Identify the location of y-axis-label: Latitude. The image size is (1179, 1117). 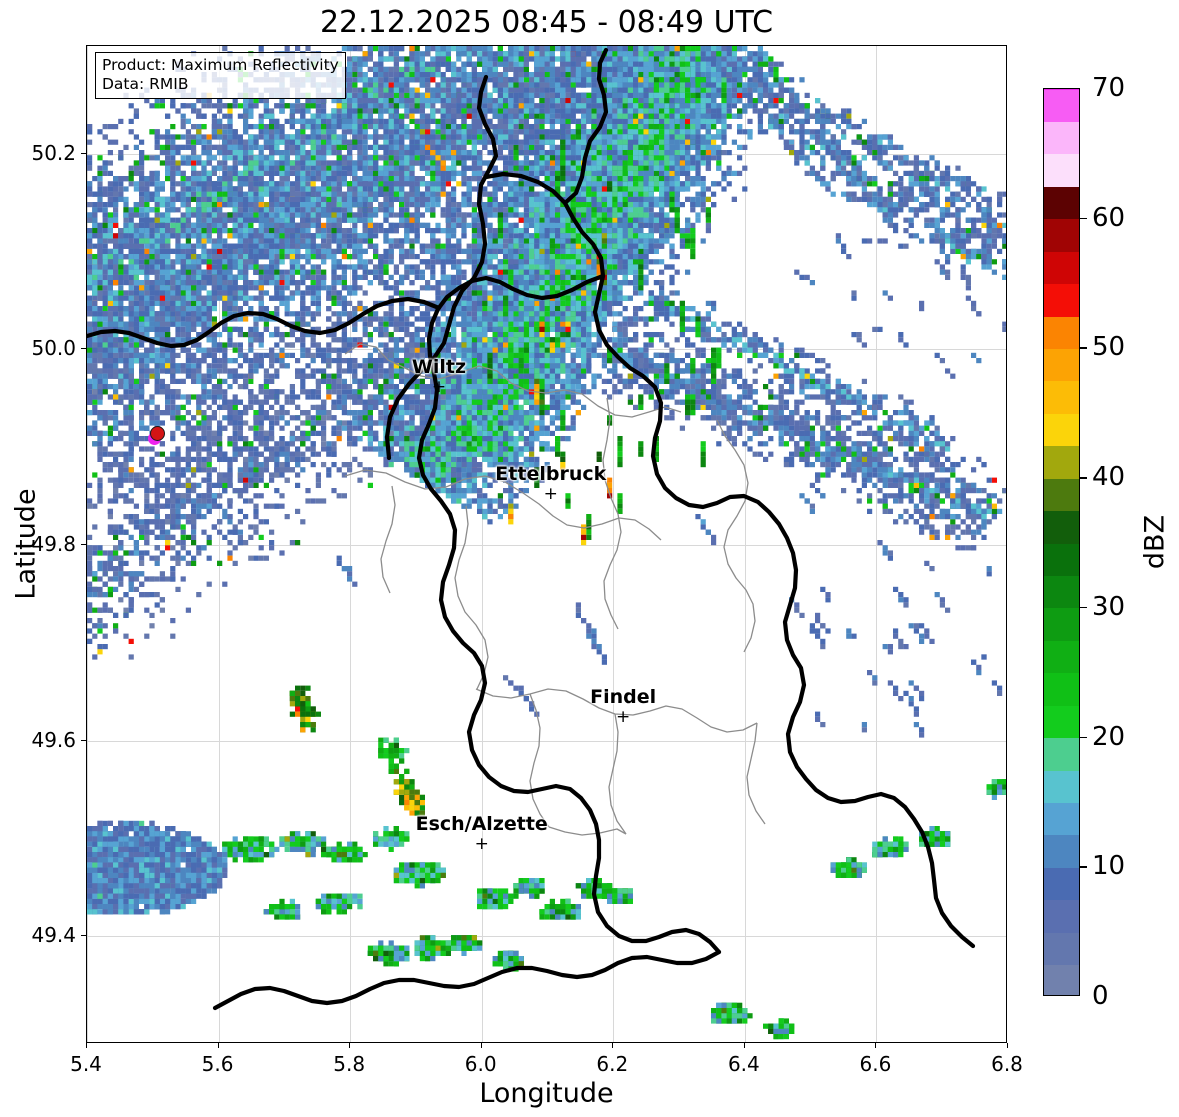
(26, 544).